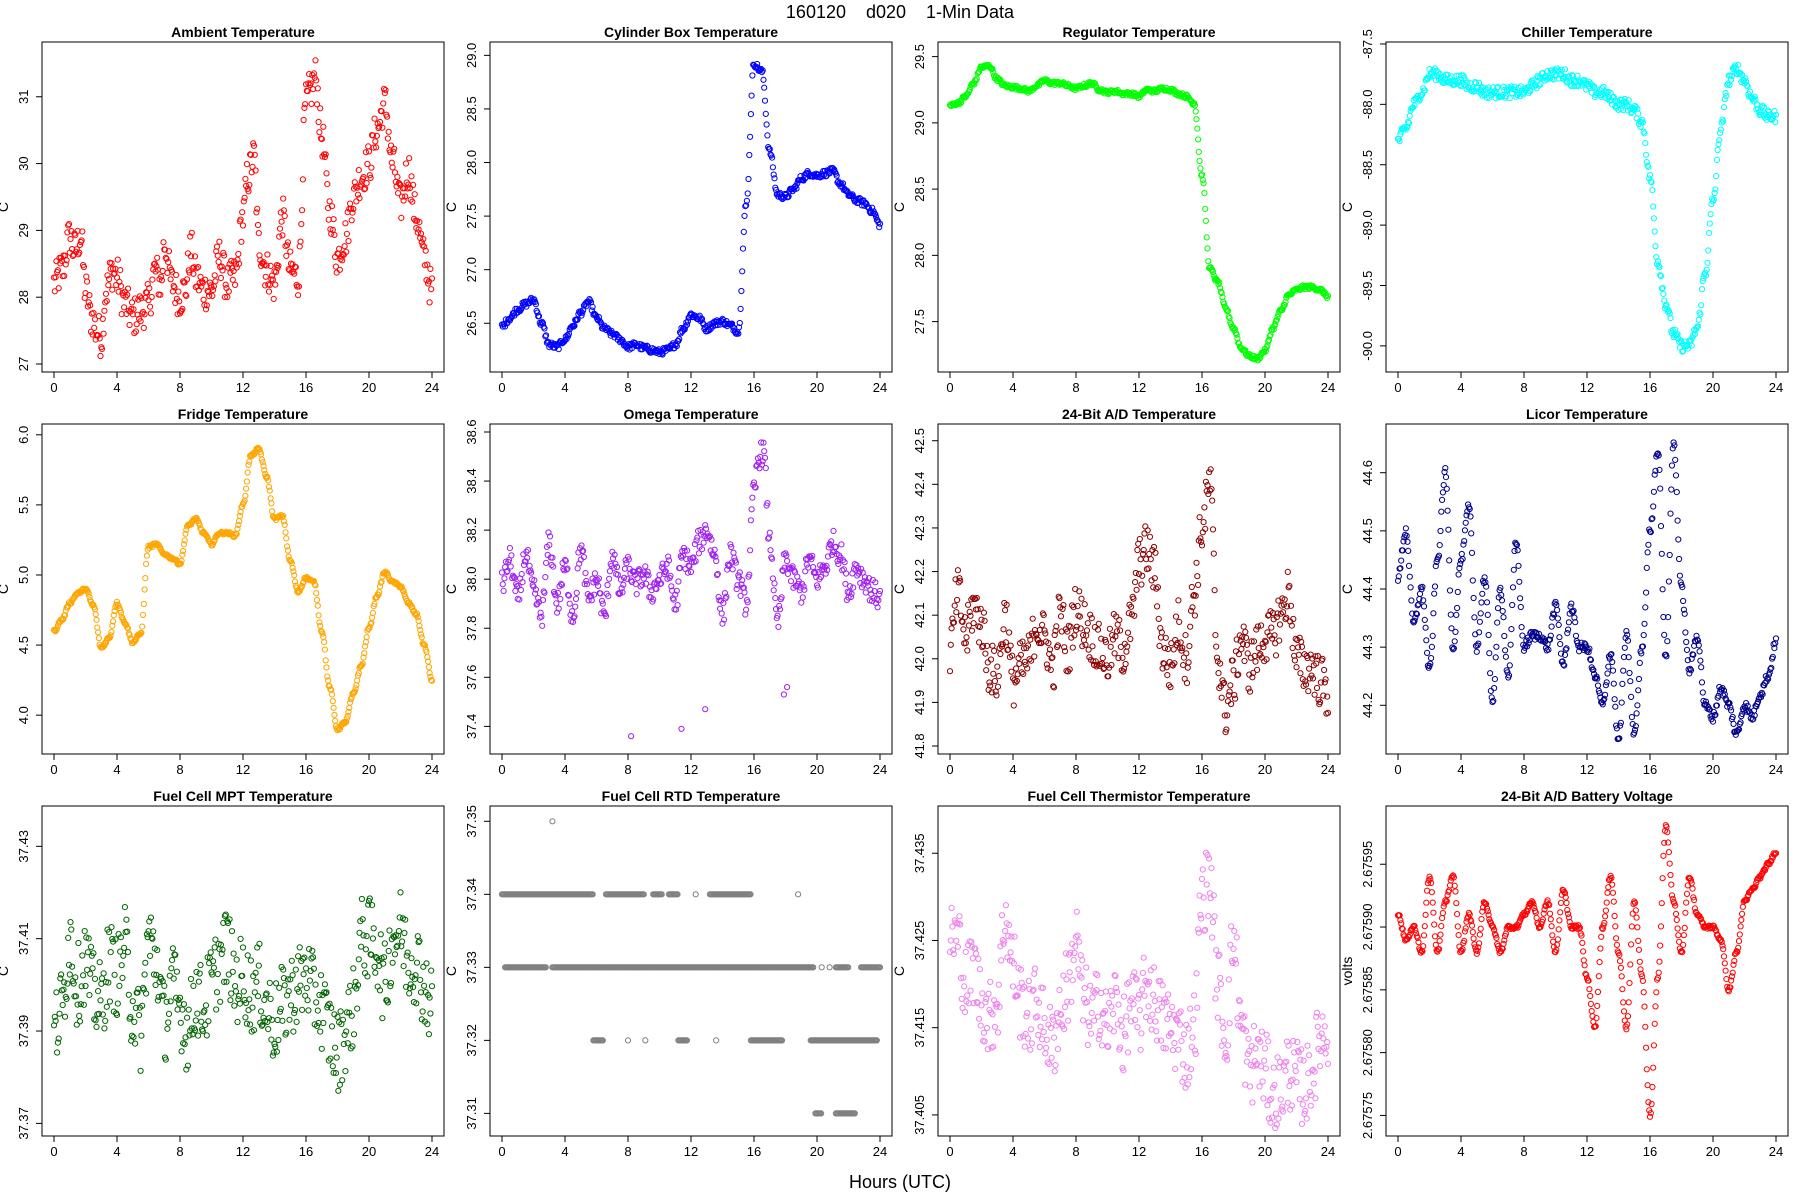 The image size is (1800, 1200). Describe the element at coordinates (1367, 165) in the screenshot. I see `y-tick-label: -88.5` at that location.